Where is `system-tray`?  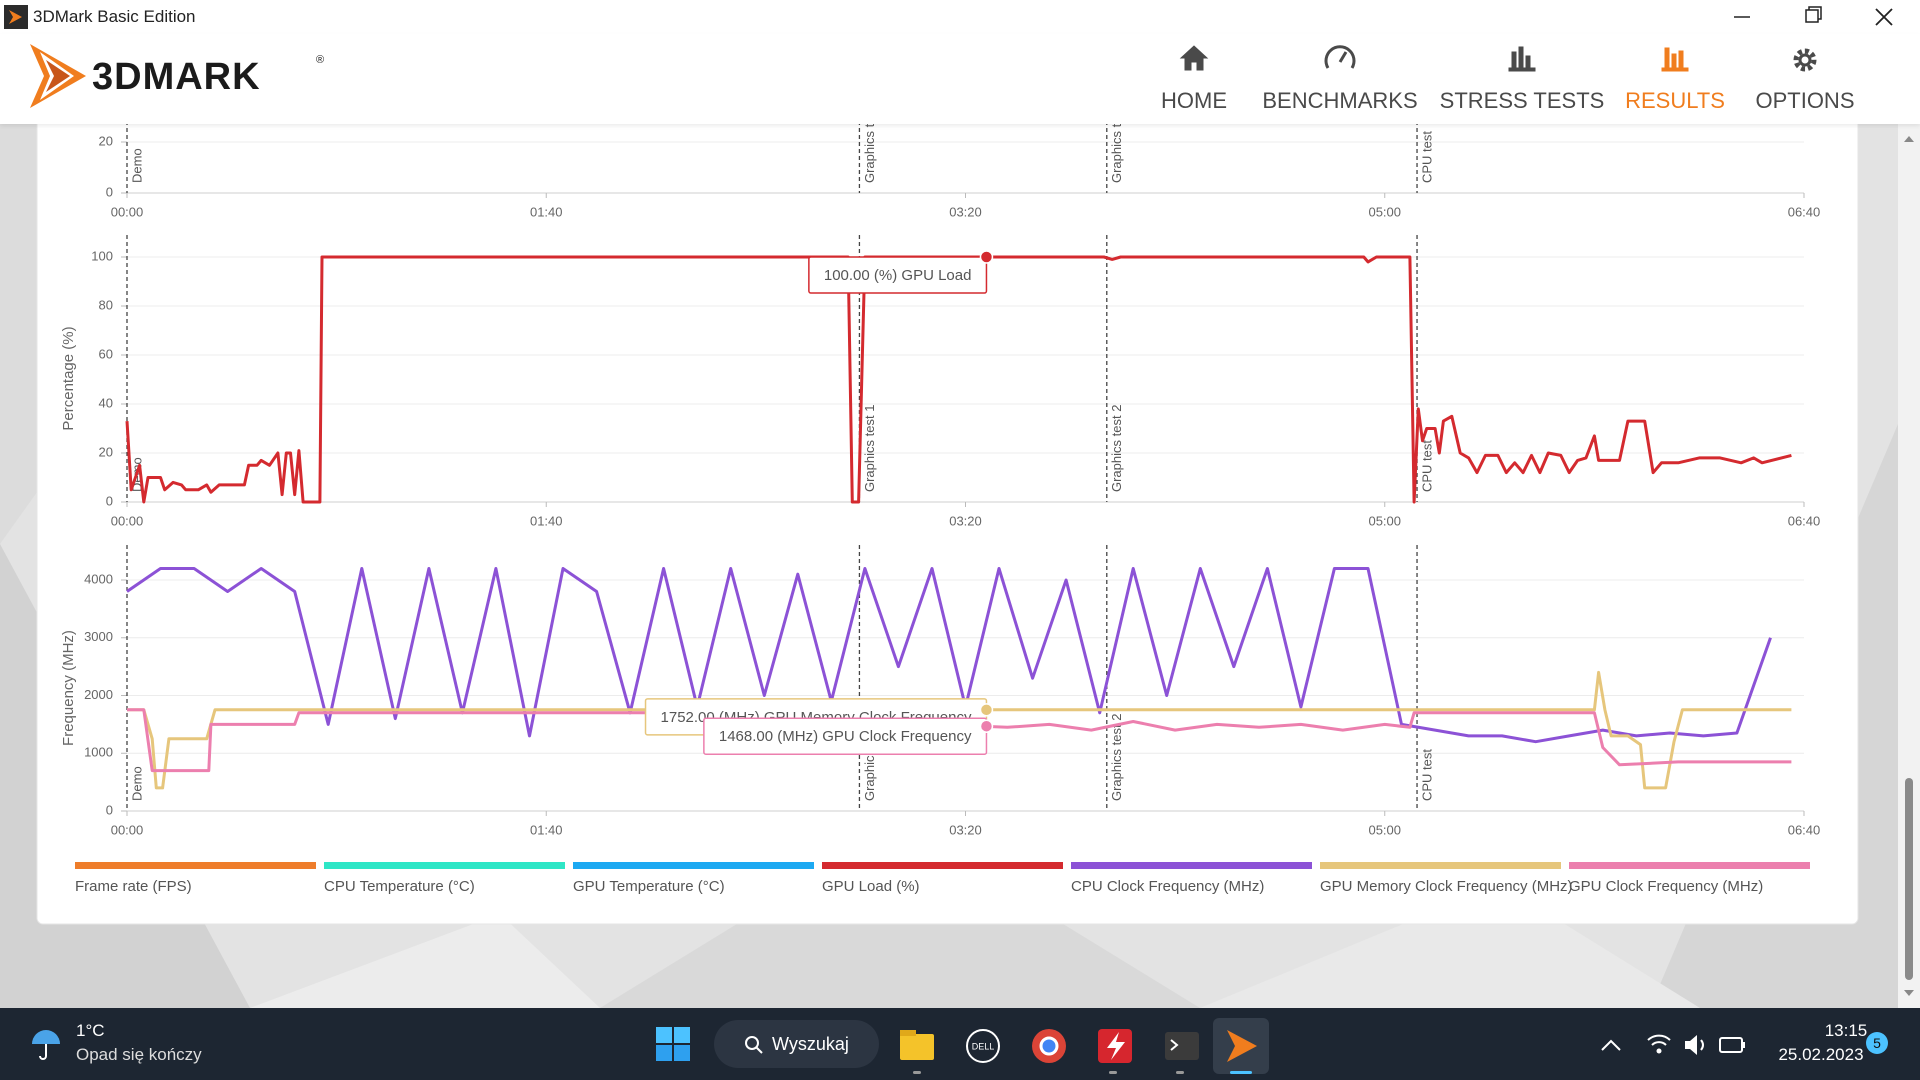
system-tray is located at coordinates (1673, 1045).